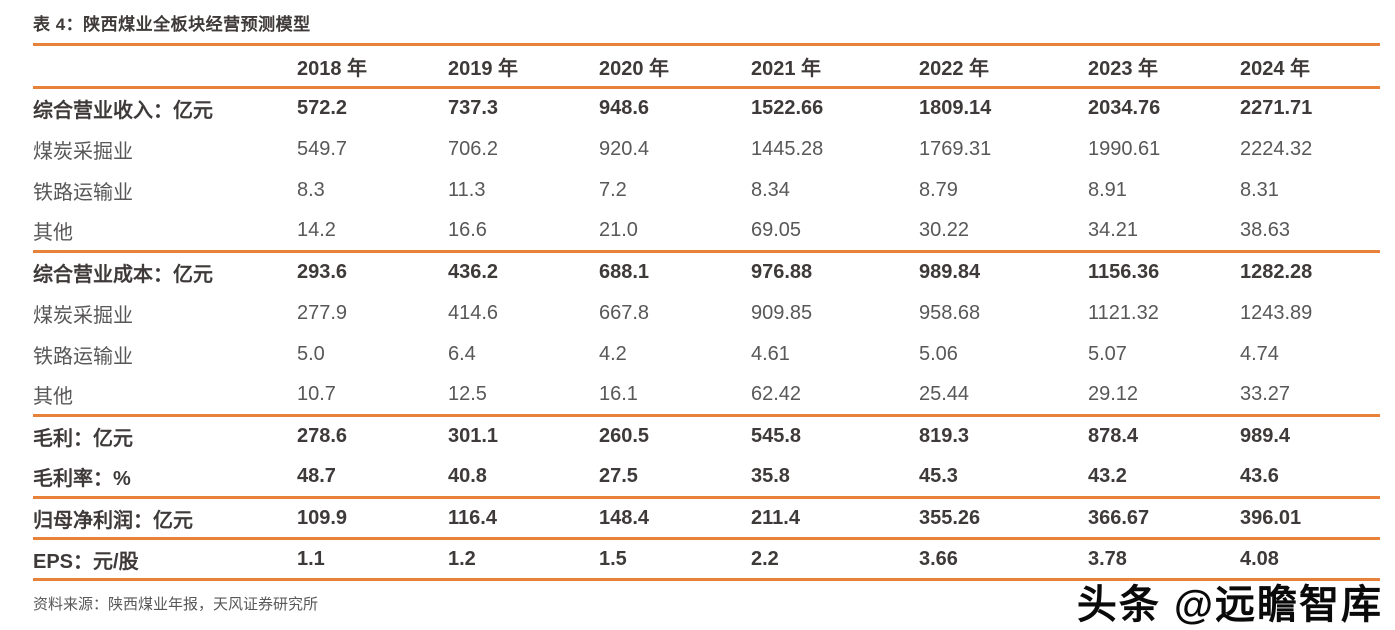 This screenshot has height=630, width=1395. I want to click on cell-value: 5.06, so click(938, 353).